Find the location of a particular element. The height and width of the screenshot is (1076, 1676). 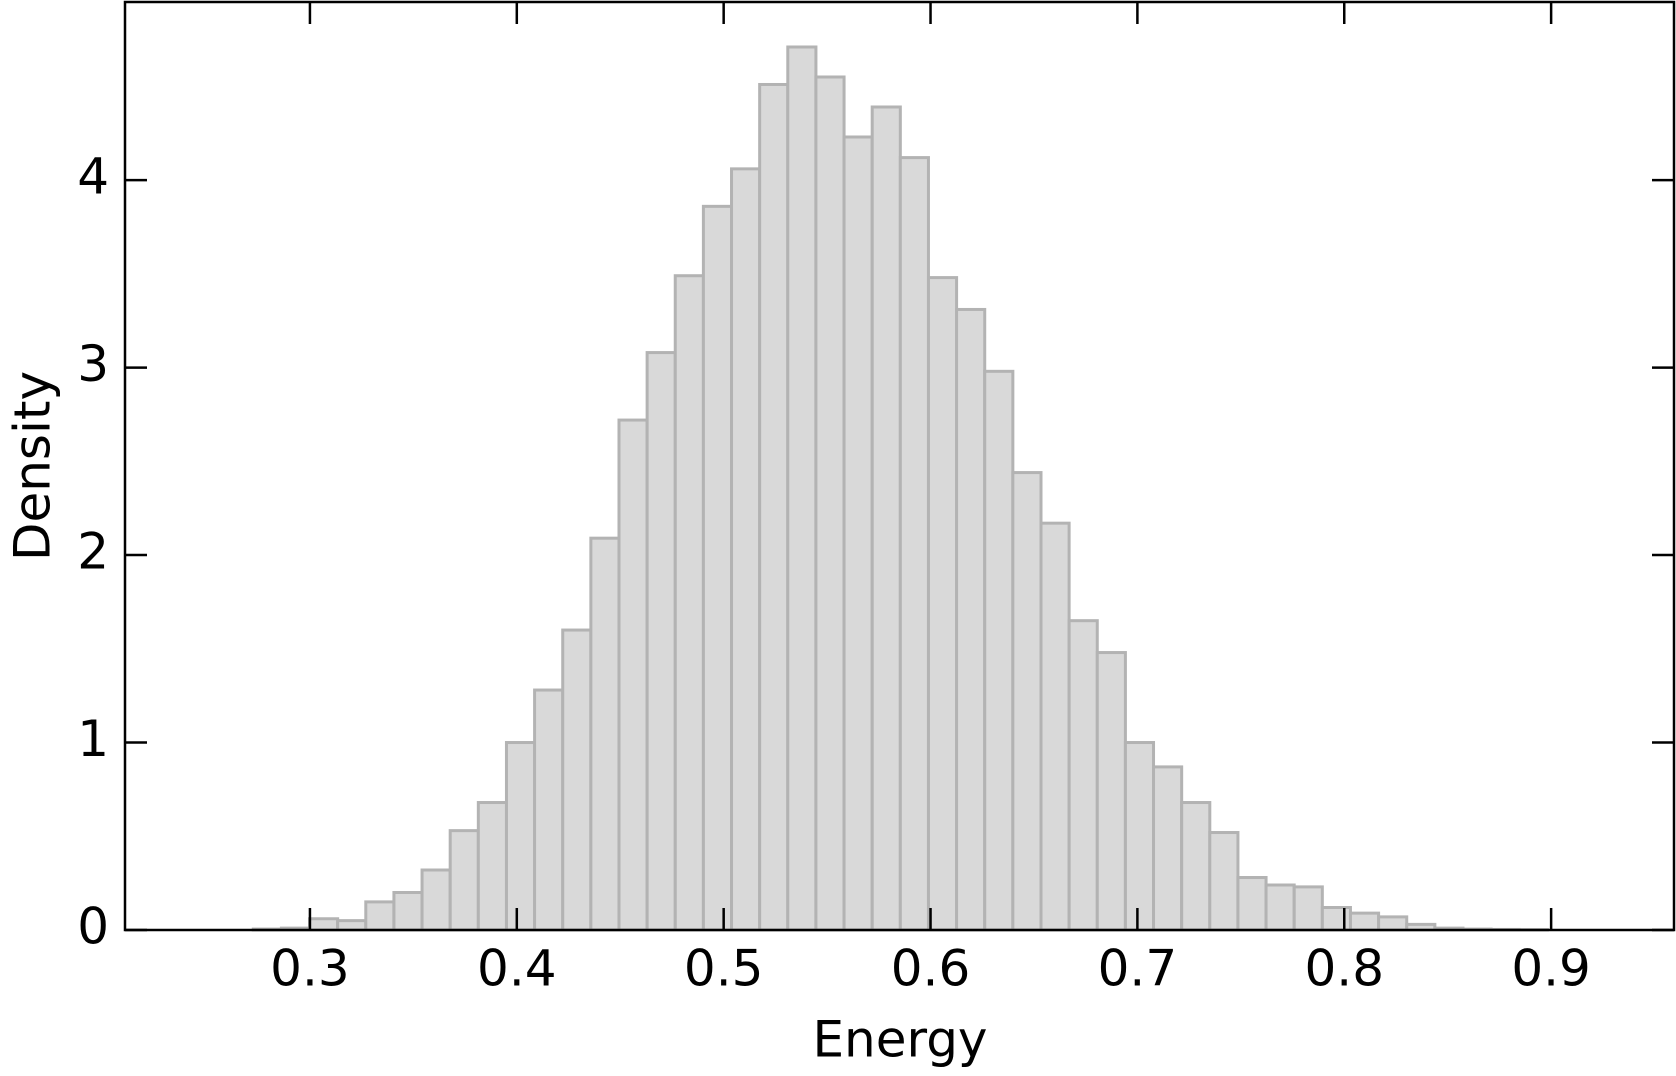

y-tick-label: 2 is located at coordinates (93, 552).